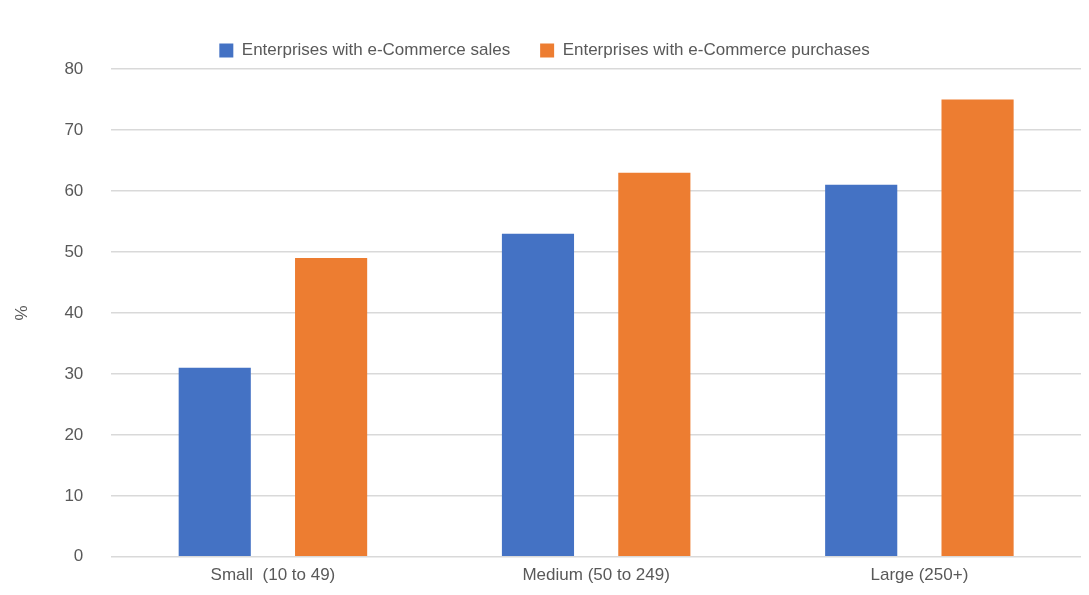  What do you see at coordinates (74, 251) in the screenshot?
I see `y-tick-label: 50` at bounding box center [74, 251].